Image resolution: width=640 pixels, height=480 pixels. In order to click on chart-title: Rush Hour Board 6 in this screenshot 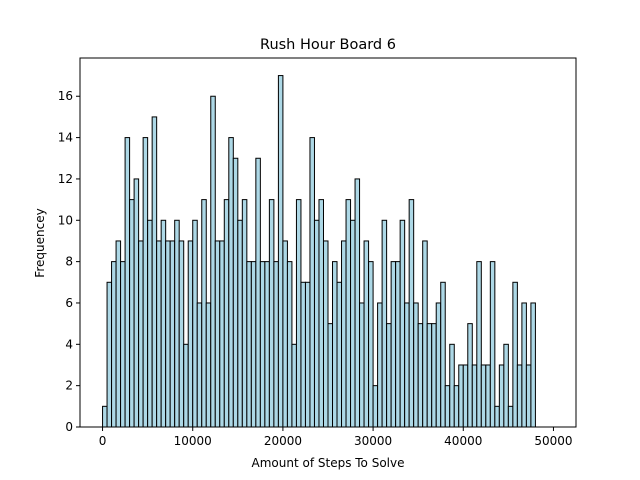, I will do `click(328, 45)`.